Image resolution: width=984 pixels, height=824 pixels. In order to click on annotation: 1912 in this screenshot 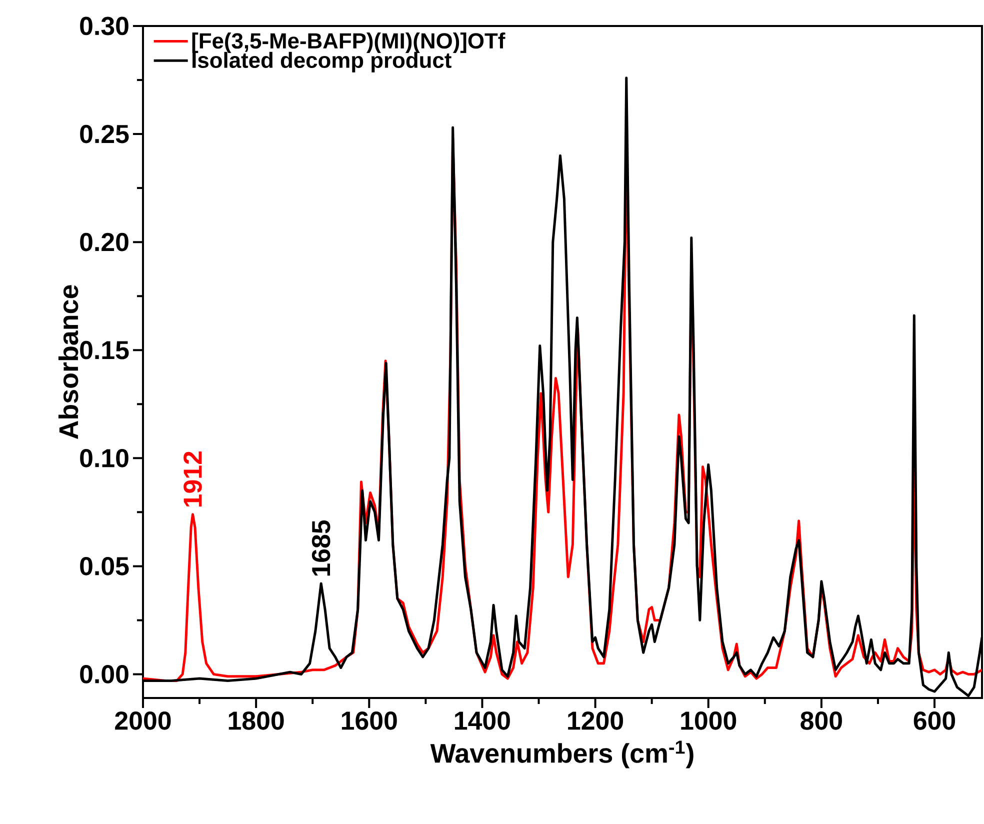, I will do `click(193, 479)`.